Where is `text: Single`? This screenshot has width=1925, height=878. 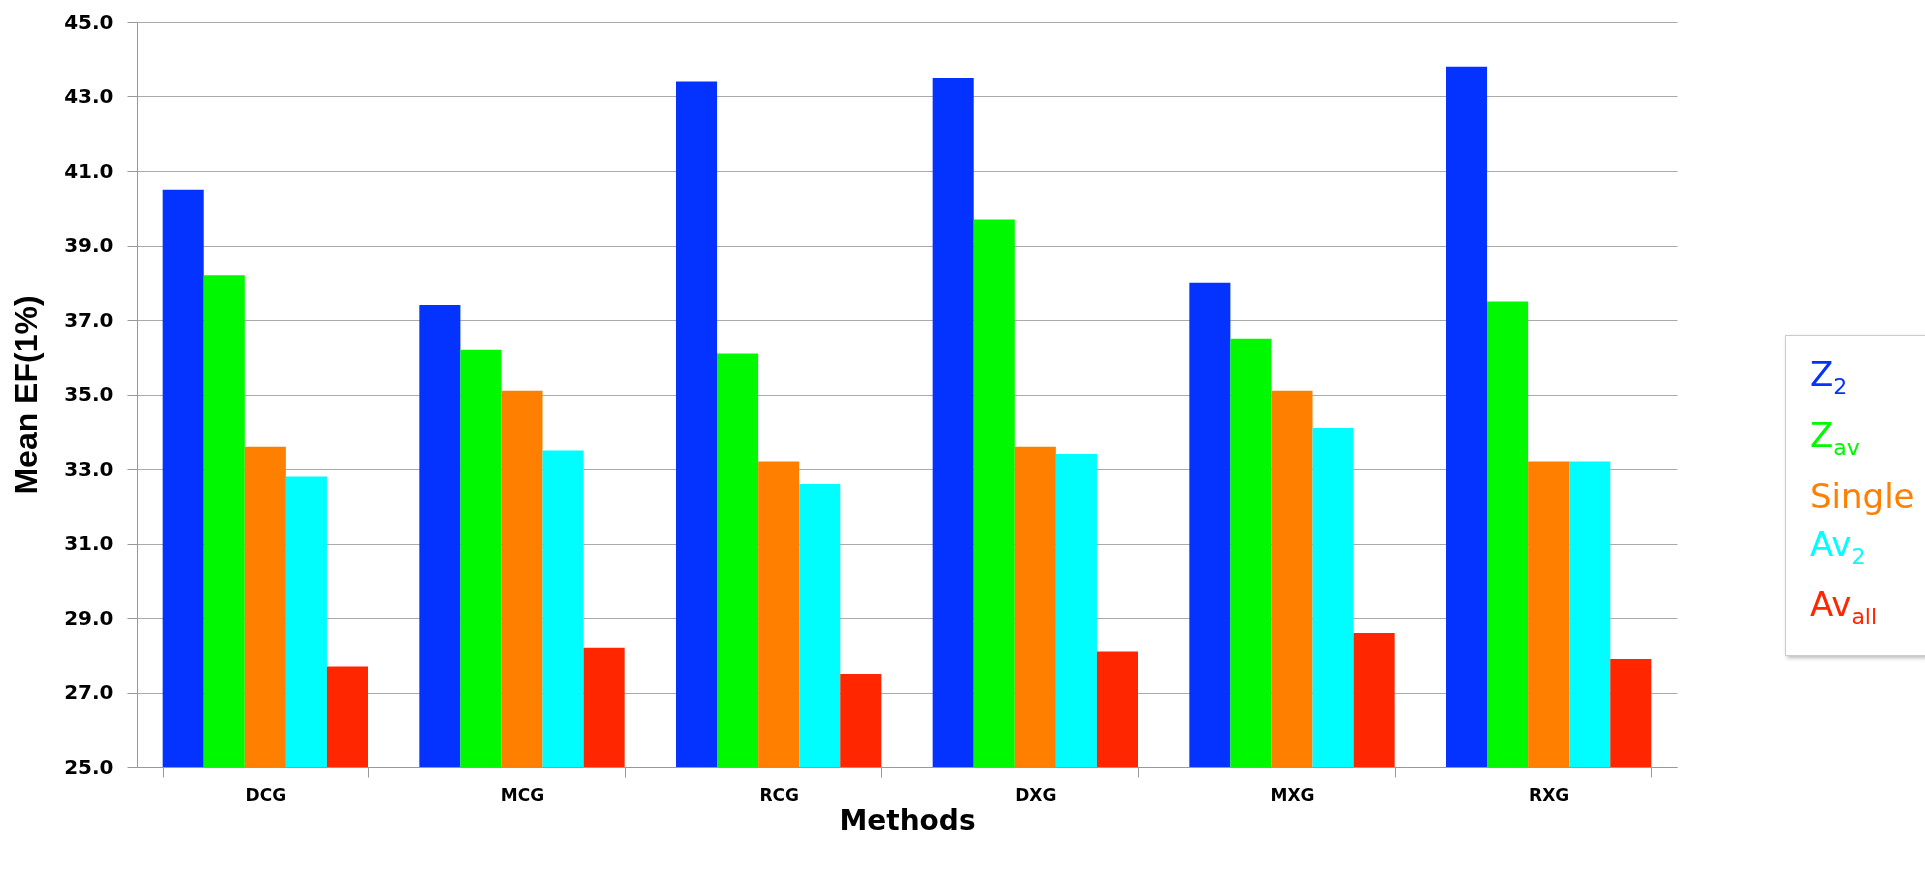 text: Single is located at coordinates (1862, 496).